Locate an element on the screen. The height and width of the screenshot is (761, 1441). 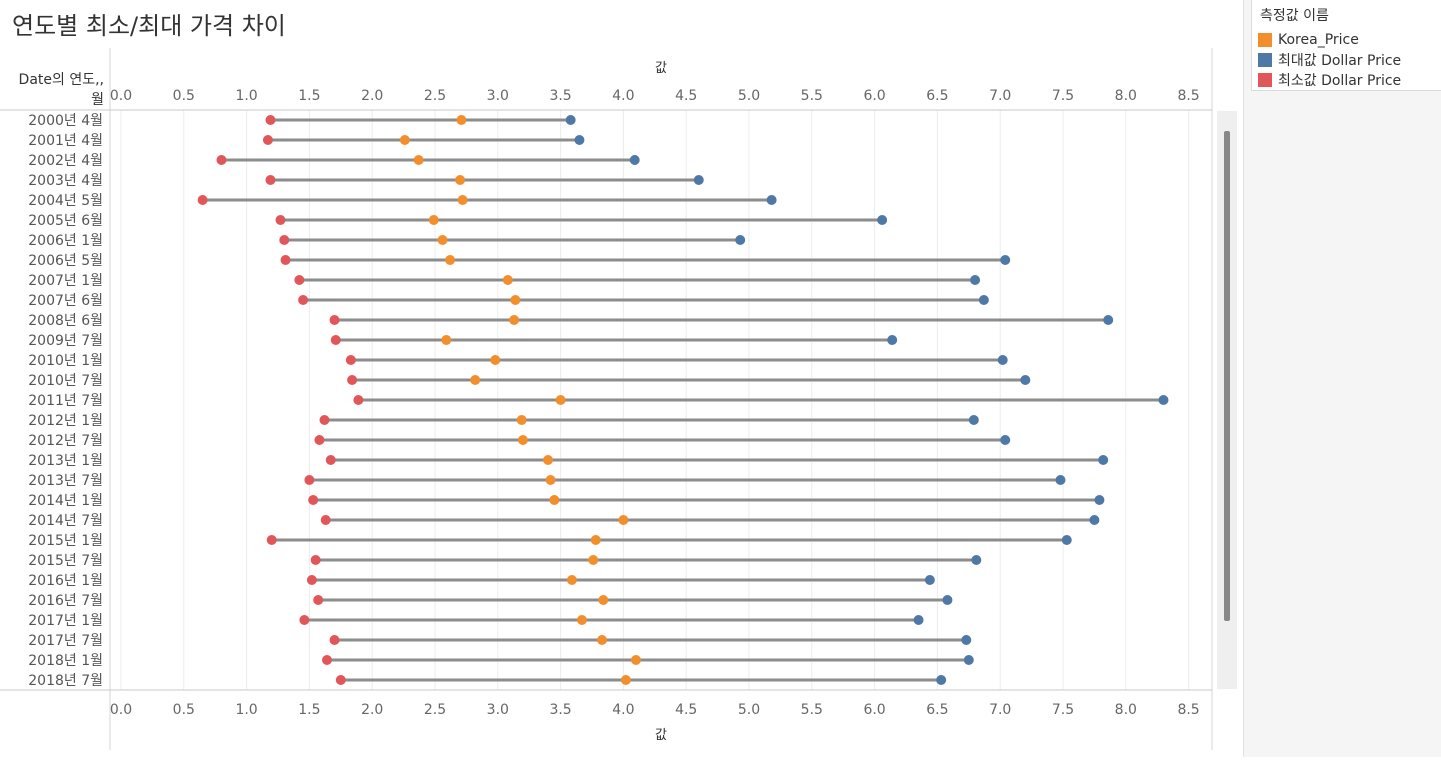
row-label: 2009년 7월 is located at coordinates (65, 341).